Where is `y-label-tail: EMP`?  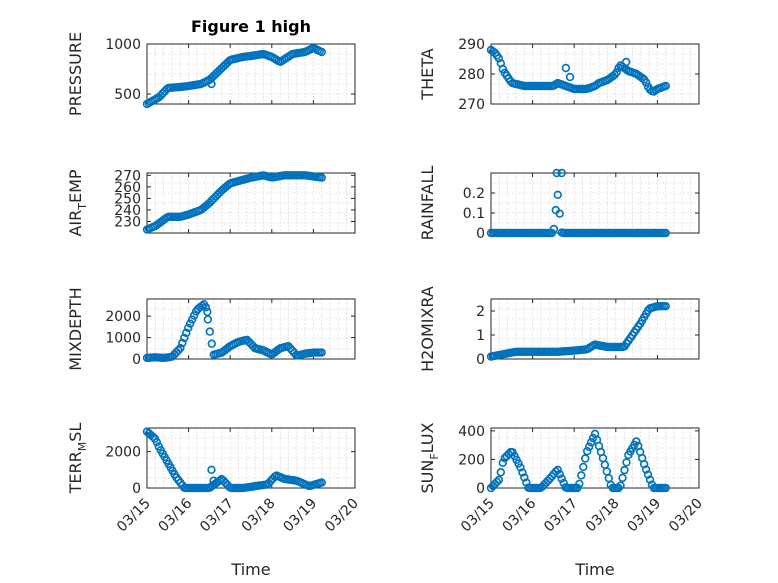
y-label-tail: EMP is located at coordinates (75, 186).